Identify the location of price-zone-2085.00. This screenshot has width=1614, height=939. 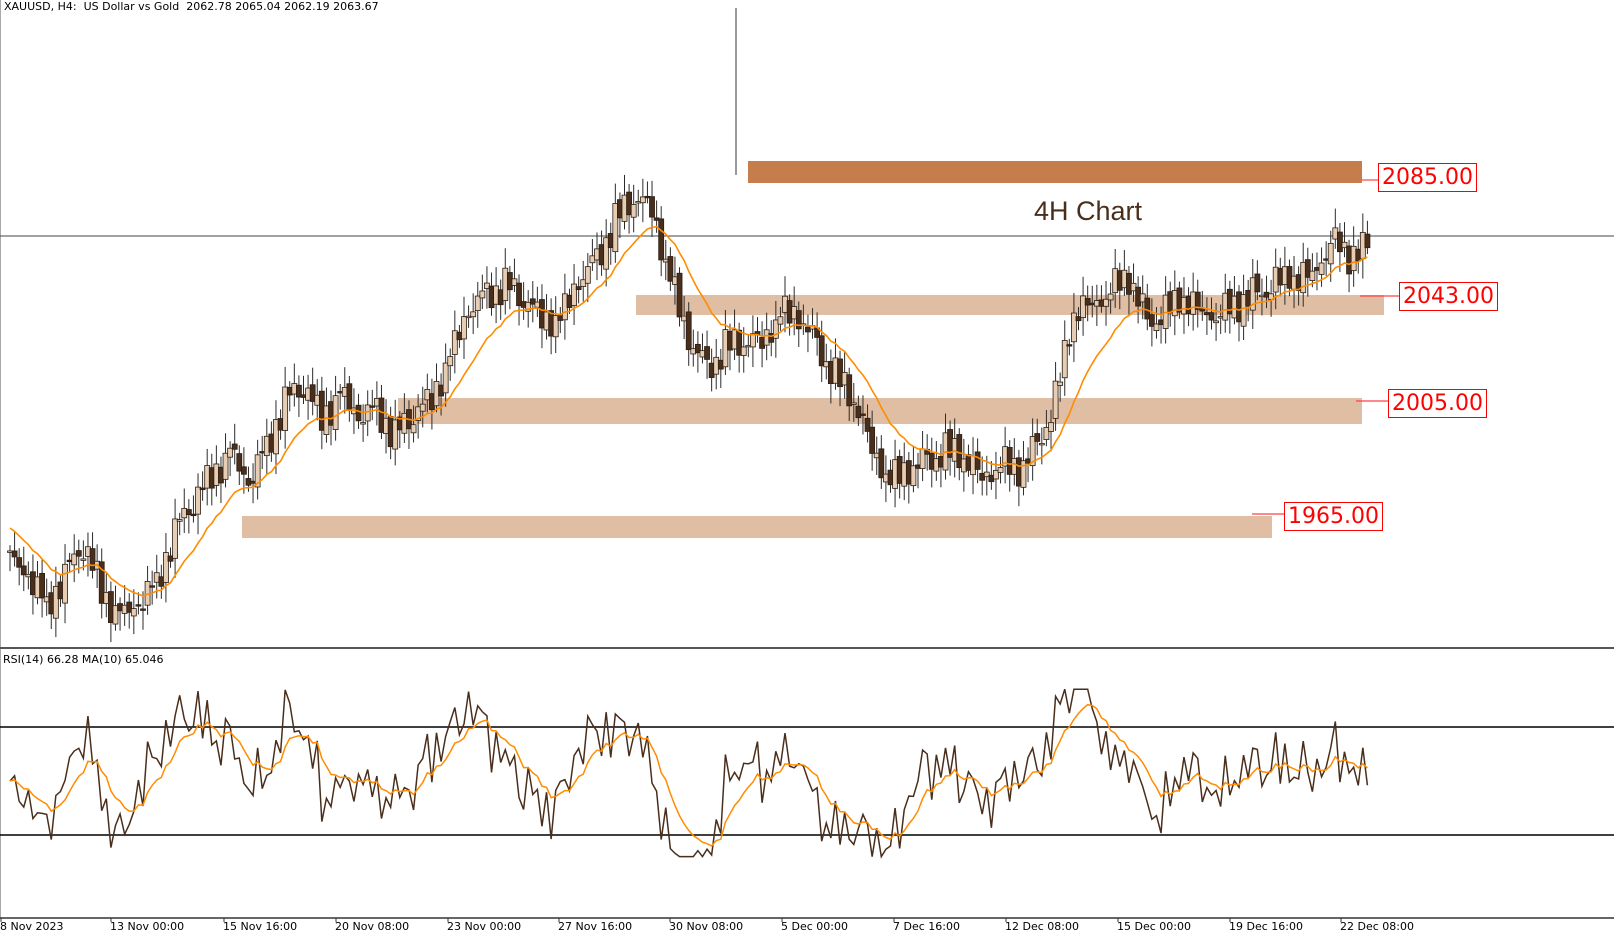
(1055, 172).